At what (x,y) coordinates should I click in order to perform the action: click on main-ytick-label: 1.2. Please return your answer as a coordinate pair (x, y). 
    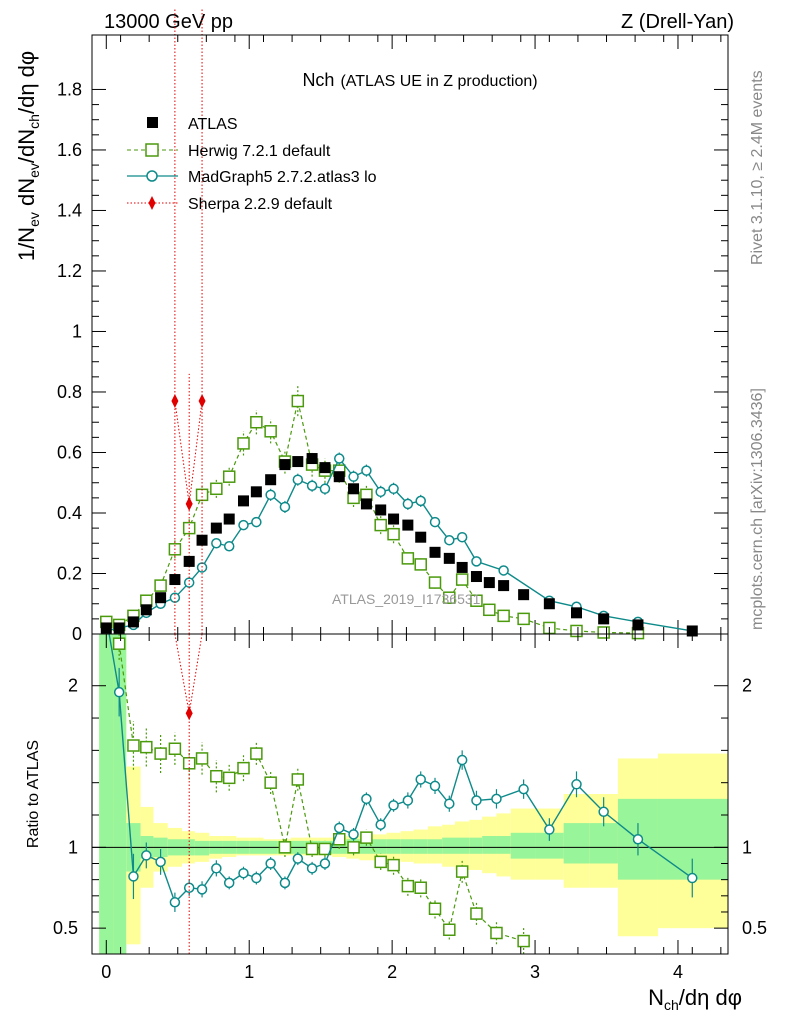
    Looking at the image, I should click on (69, 271).